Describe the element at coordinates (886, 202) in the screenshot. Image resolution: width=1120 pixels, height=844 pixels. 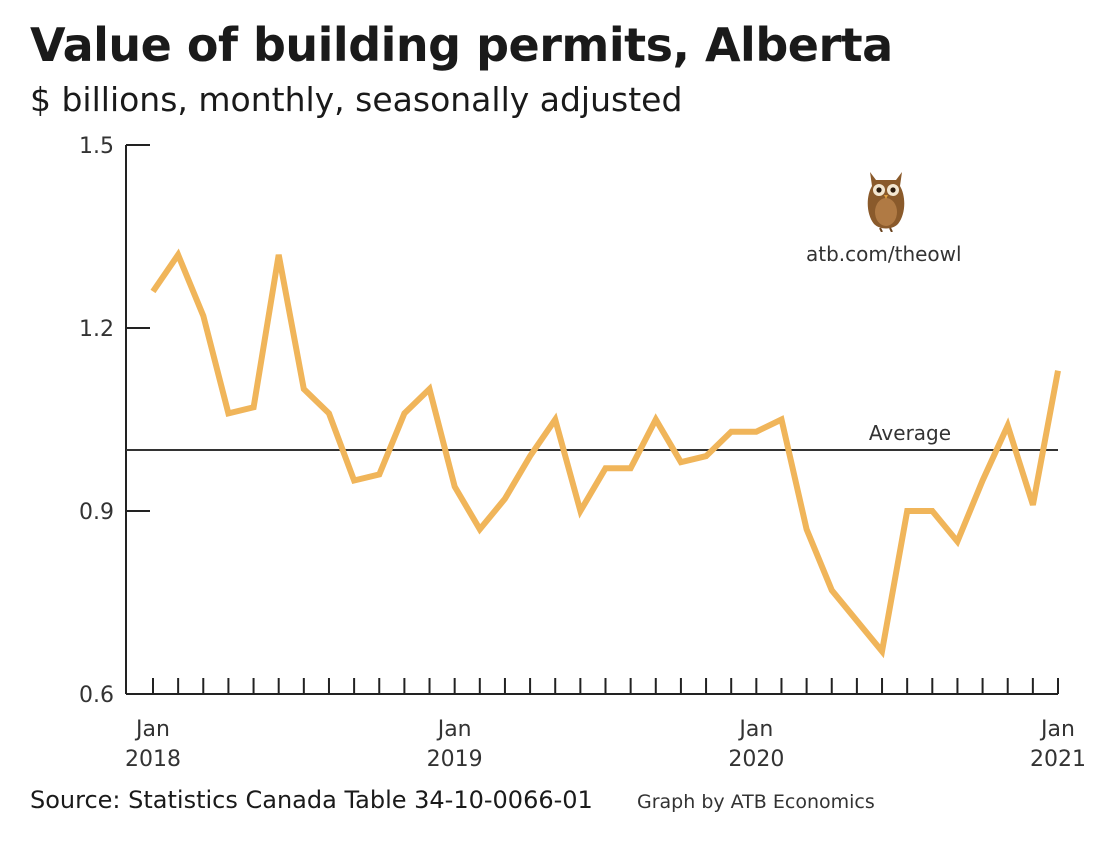
I see `owl-logo` at that location.